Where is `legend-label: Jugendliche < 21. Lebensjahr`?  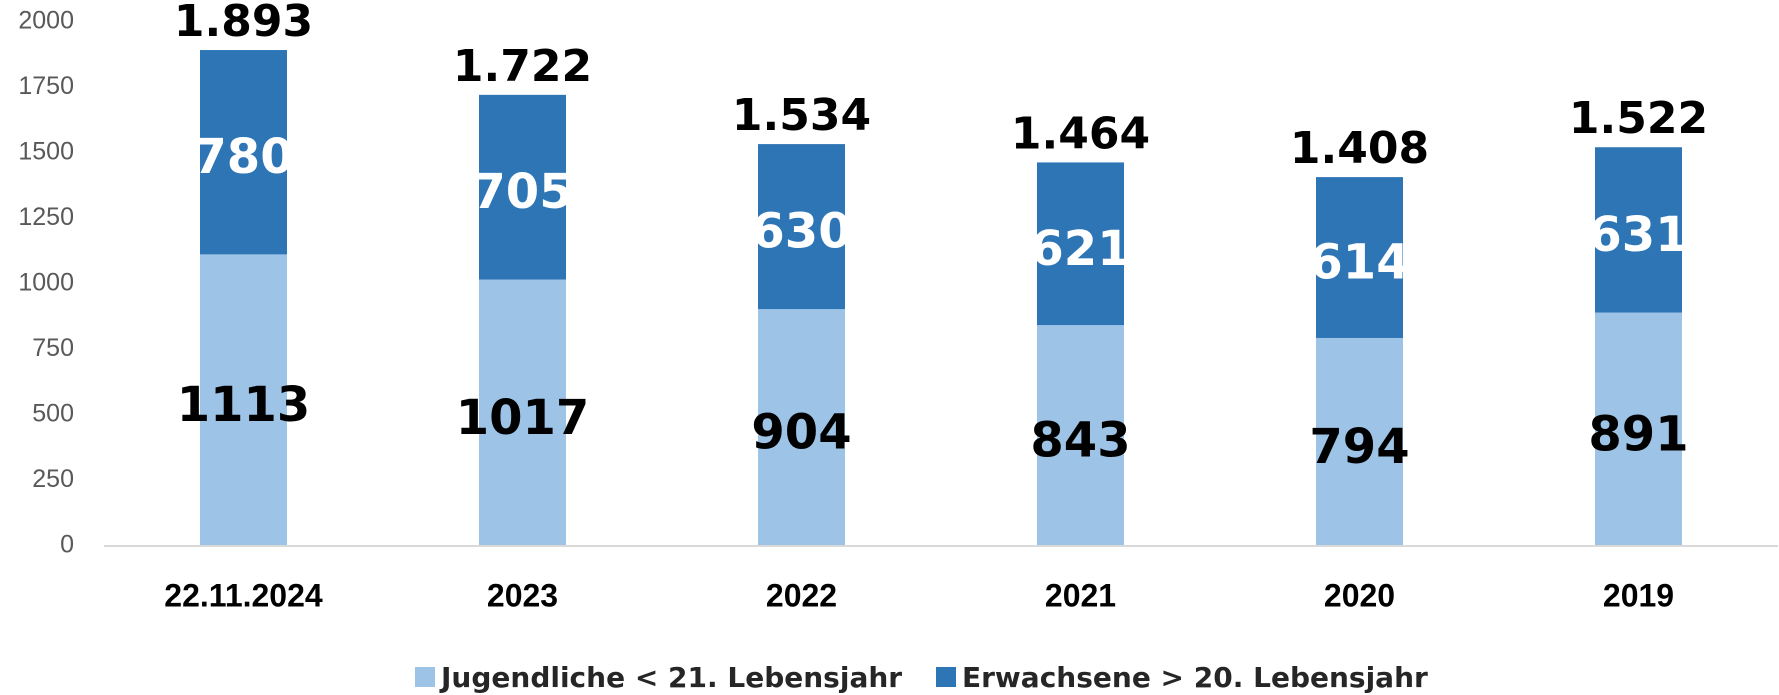 legend-label: Jugendliche < 21. Lebensjahr is located at coordinates (670, 677).